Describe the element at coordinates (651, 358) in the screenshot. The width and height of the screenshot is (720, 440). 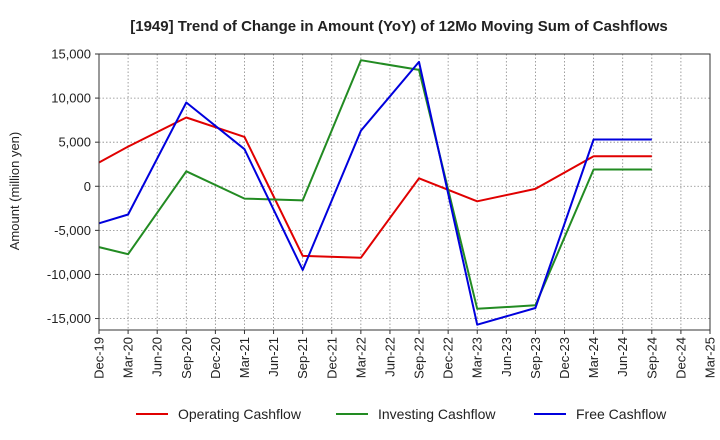
I see `x-tick-label: Sep-24` at that location.